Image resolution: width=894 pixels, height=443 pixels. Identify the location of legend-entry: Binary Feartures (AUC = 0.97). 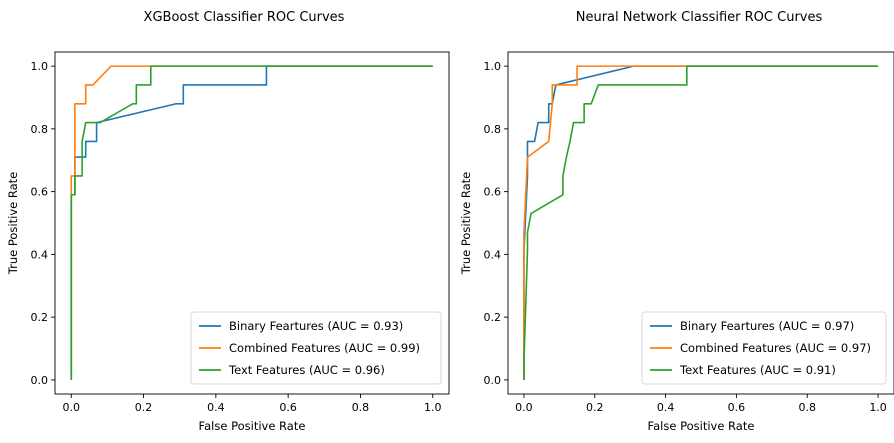
(767, 326).